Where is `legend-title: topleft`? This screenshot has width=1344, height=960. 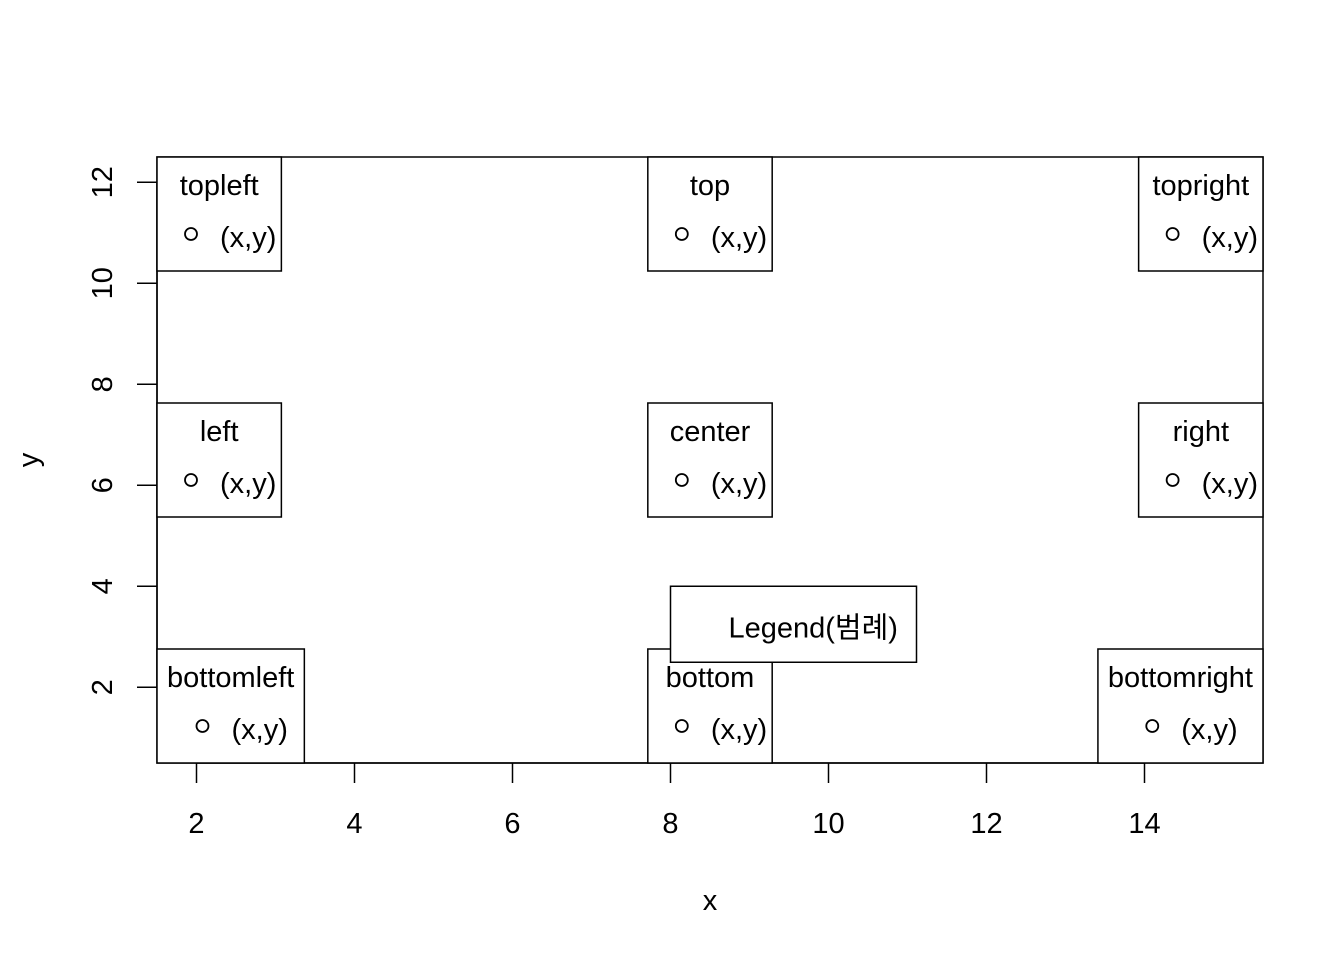 legend-title: topleft is located at coordinates (219, 186).